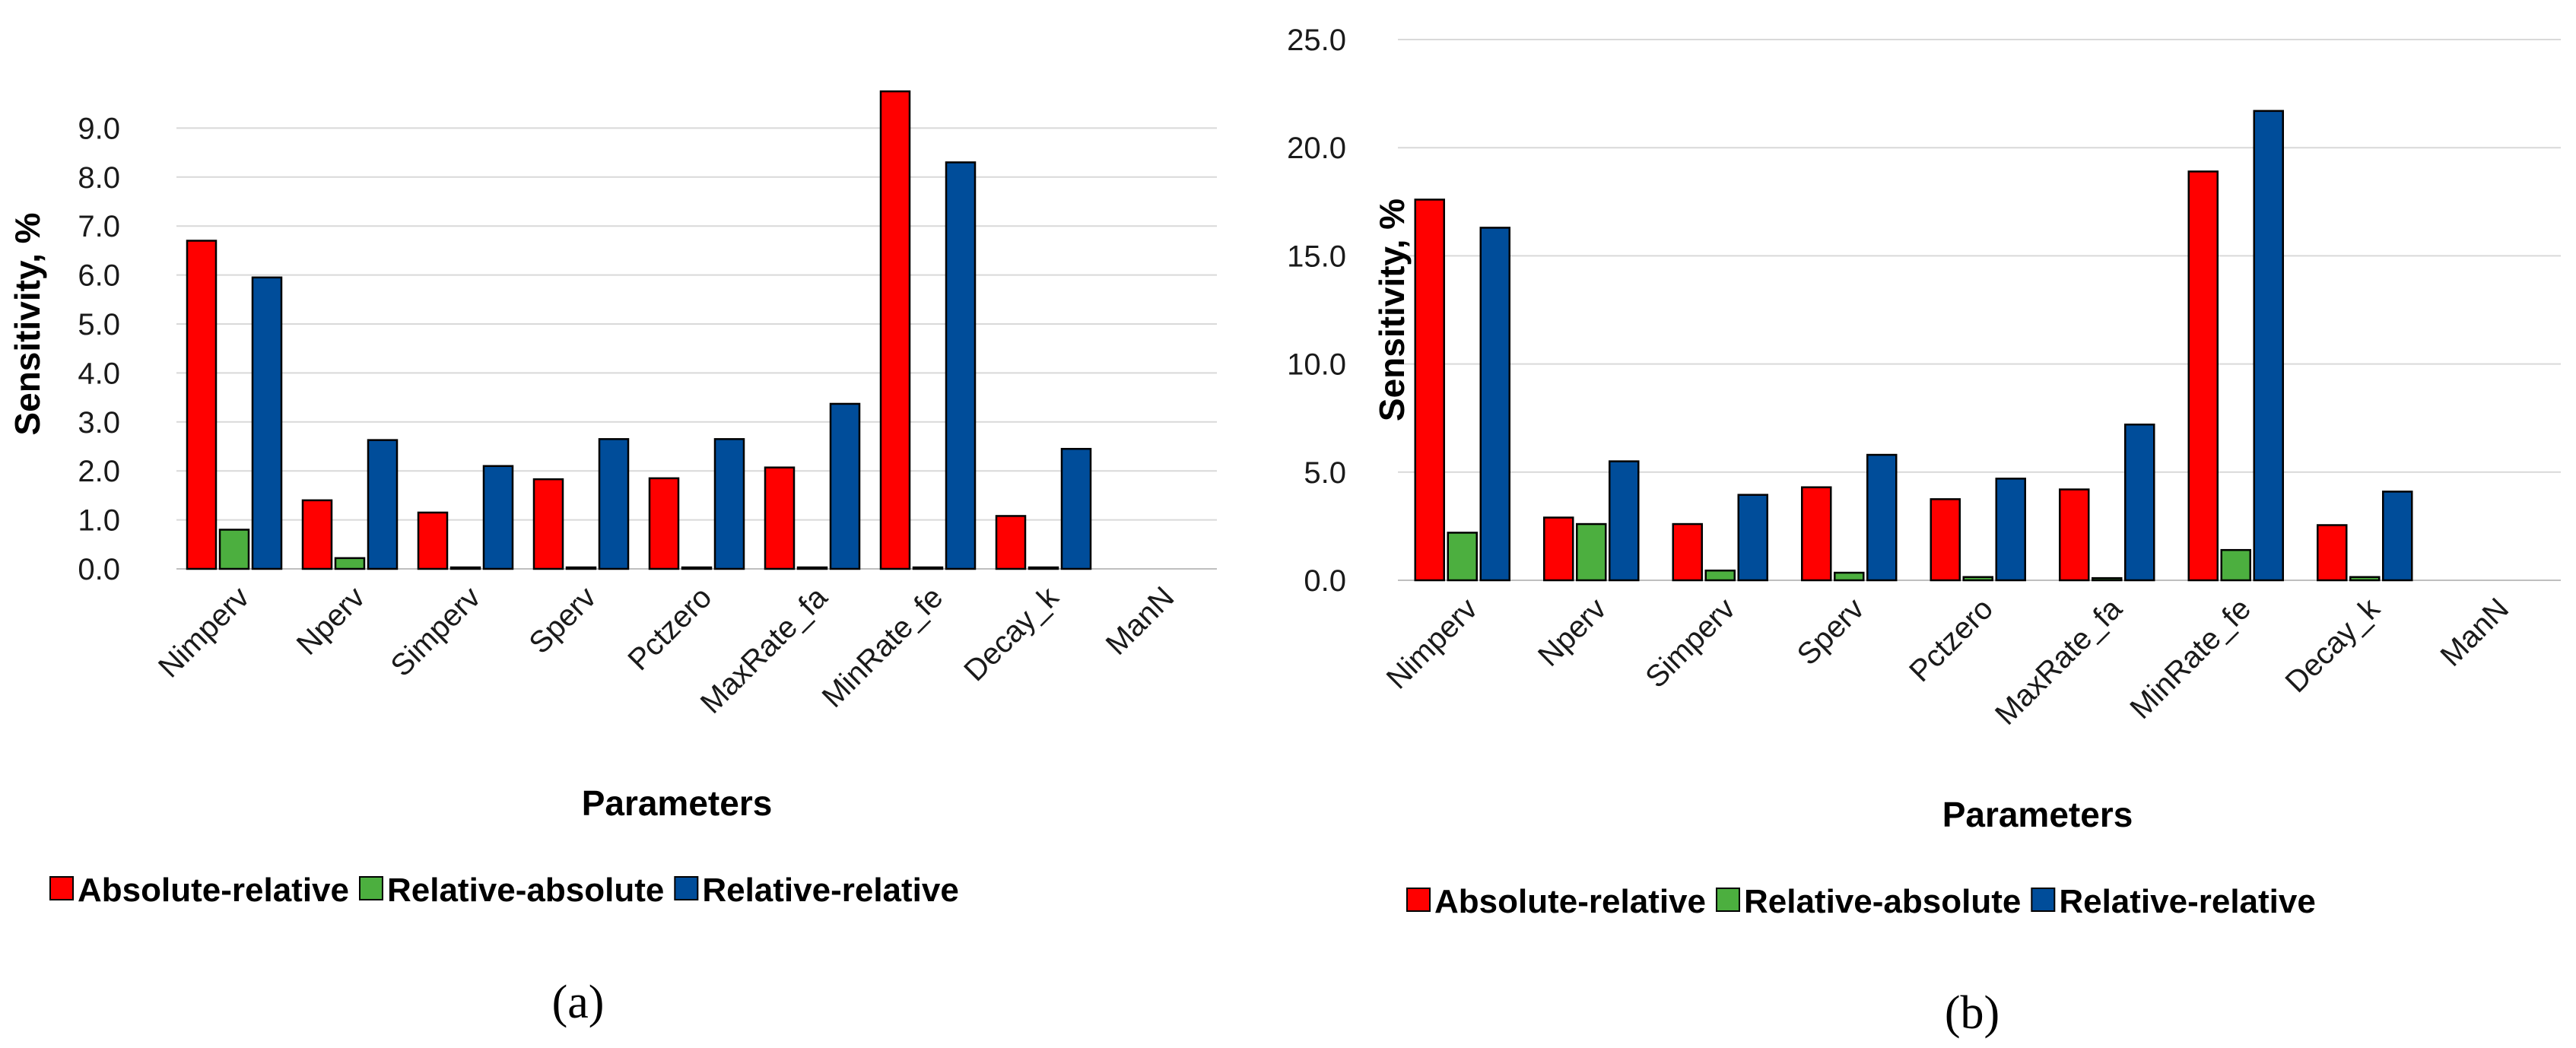  I want to click on panel-label: (a), so click(578, 1002).